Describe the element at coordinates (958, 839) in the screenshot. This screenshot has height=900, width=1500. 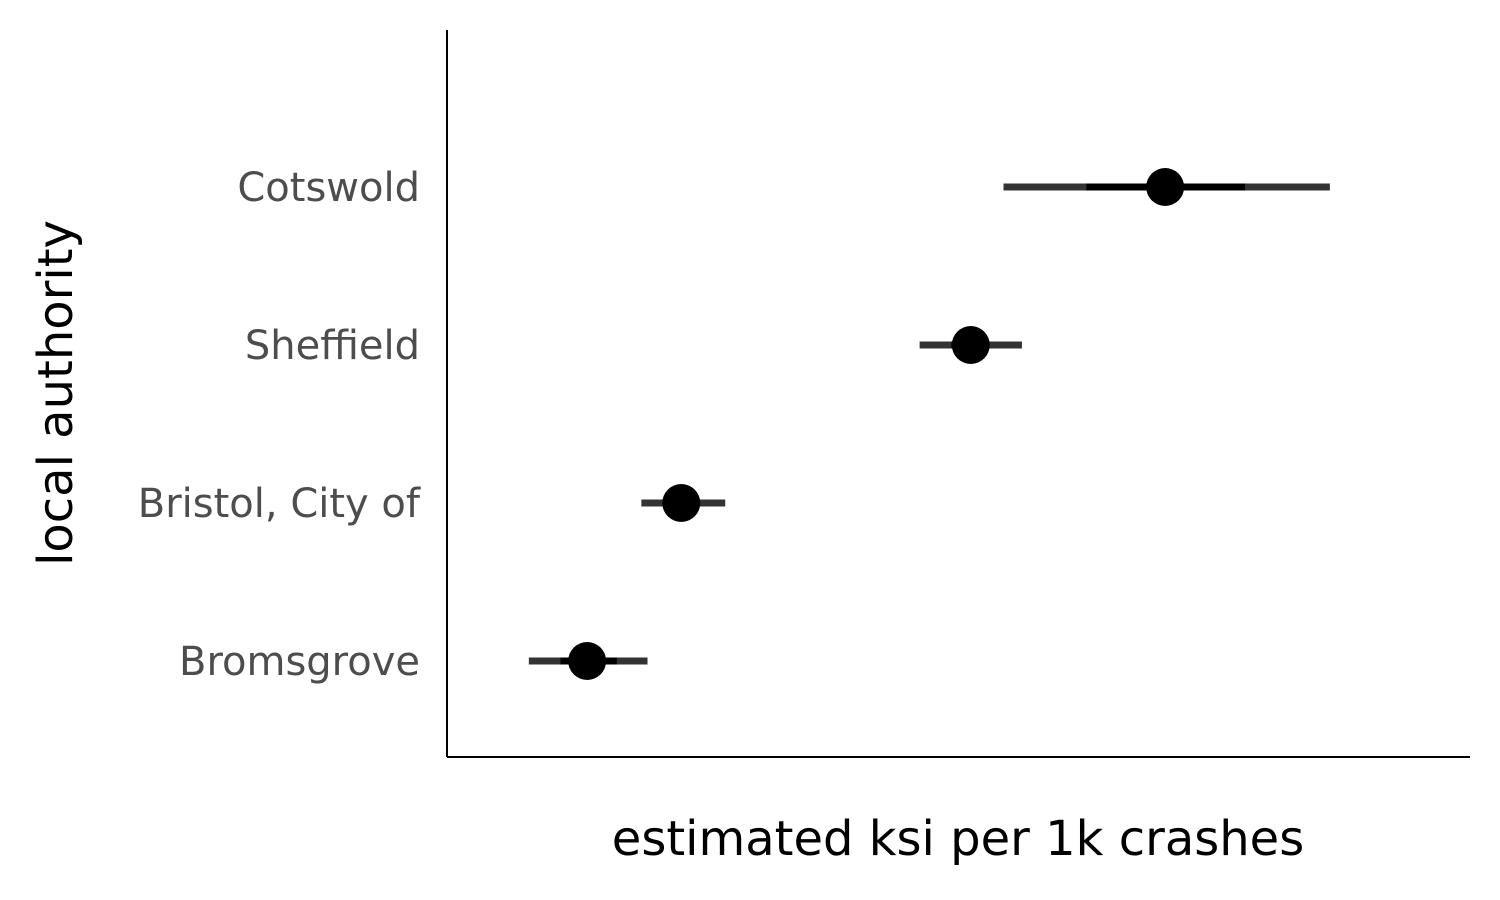
I see `x-axis-title: estimated ksi per 1k crashes` at that location.